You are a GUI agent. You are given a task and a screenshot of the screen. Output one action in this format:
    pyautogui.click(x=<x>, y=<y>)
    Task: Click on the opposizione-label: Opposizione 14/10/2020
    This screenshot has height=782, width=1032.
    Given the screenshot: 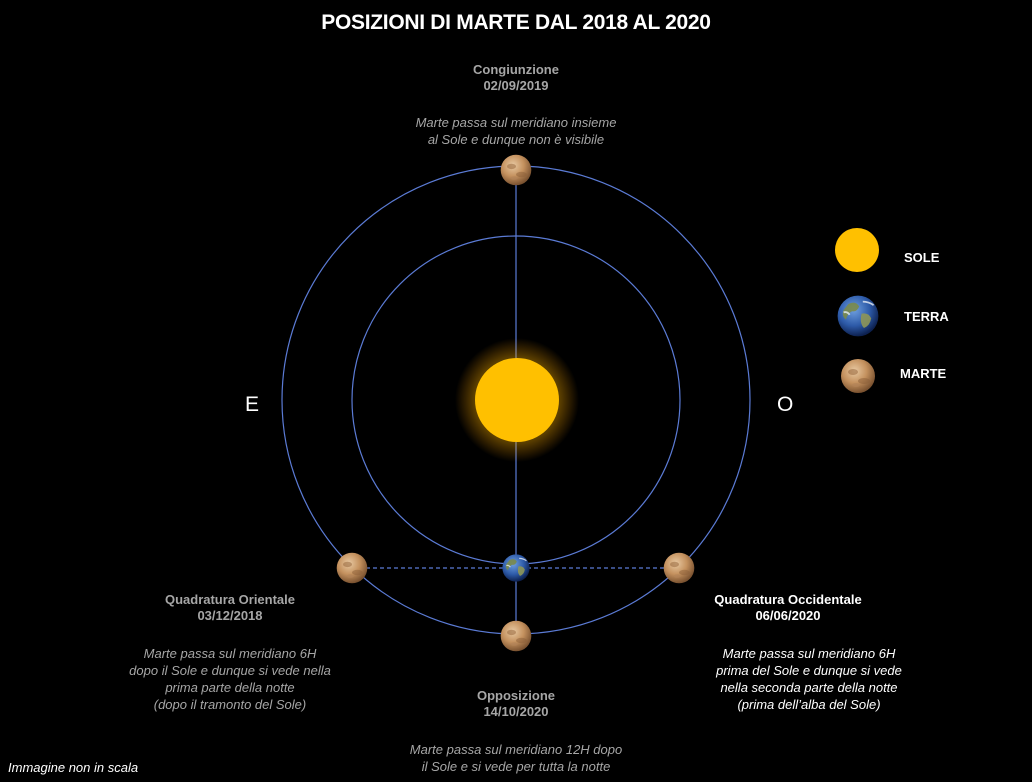 What is the action you would take?
    pyautogui.click(x=516, y=704)
    